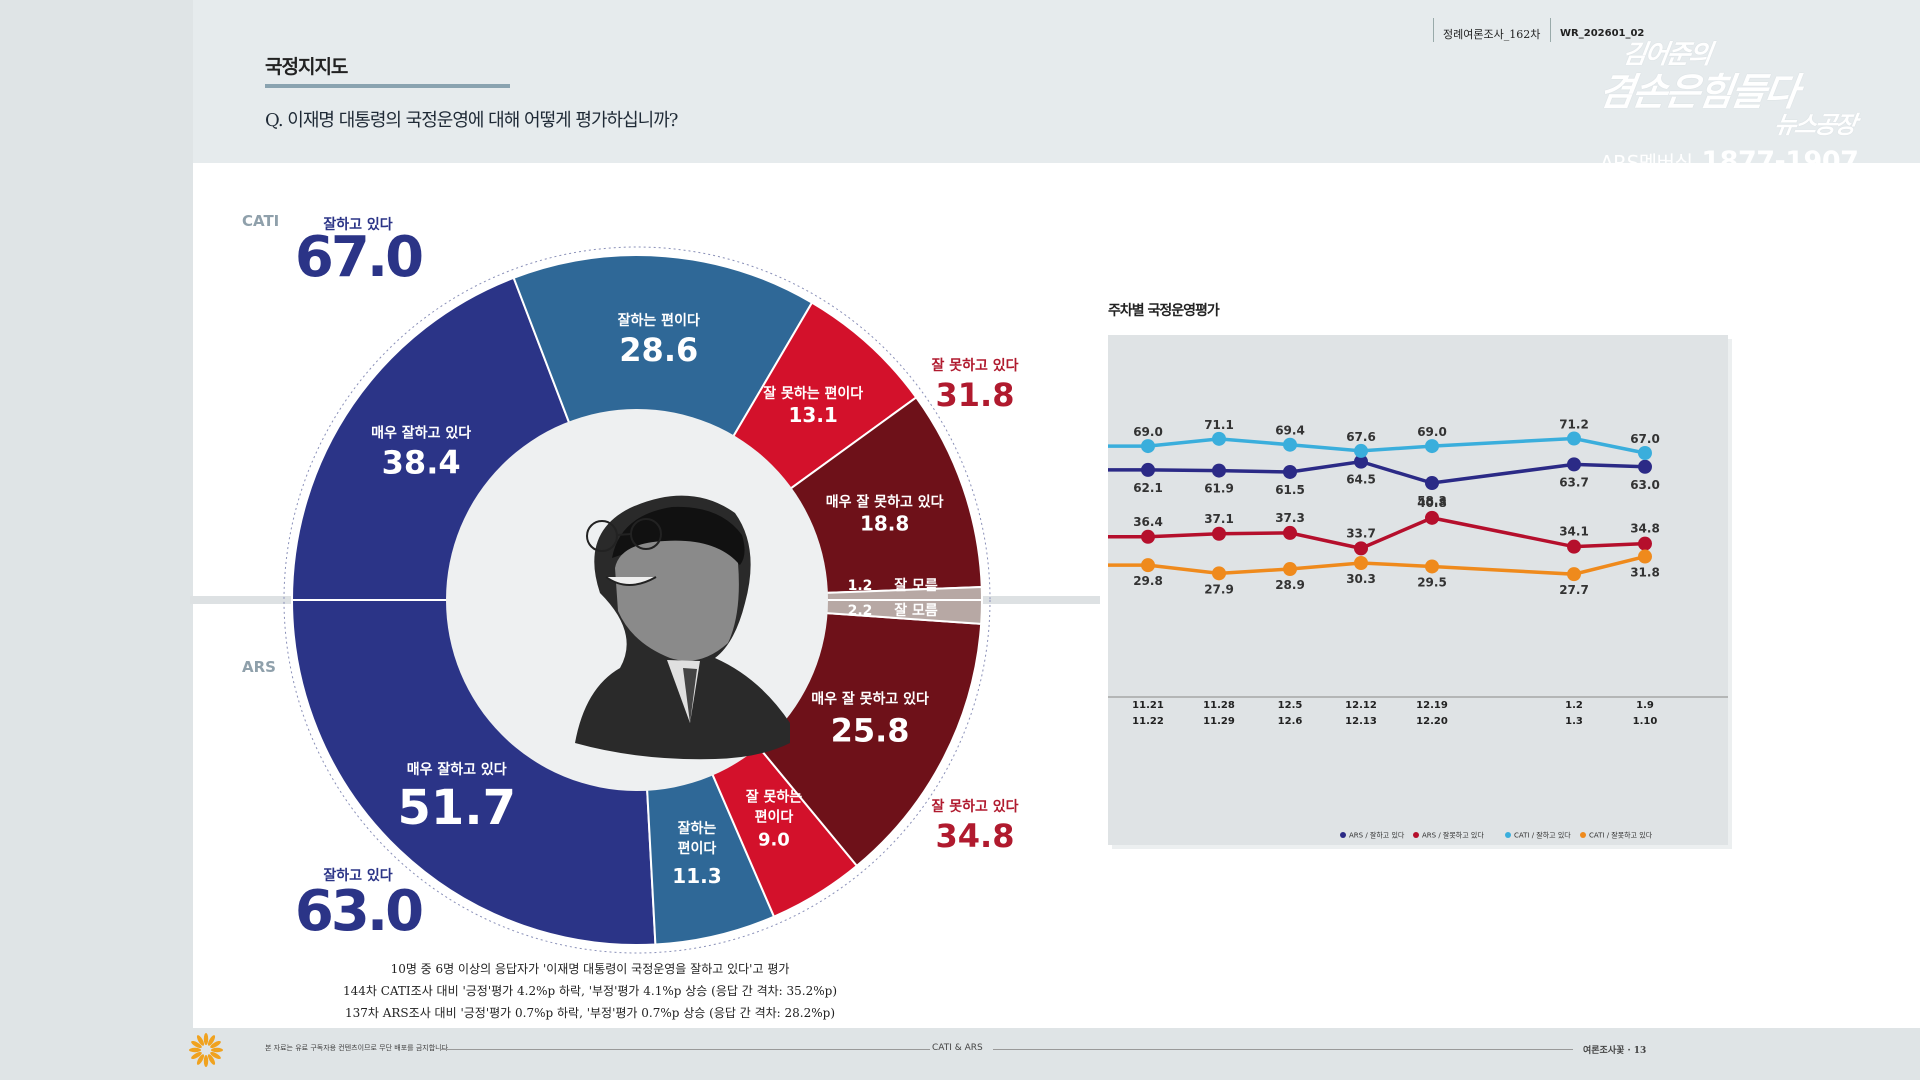 The image size is (1920, 1080). I want to click on legend-swatch-cati-negative, so click(1583, 835).